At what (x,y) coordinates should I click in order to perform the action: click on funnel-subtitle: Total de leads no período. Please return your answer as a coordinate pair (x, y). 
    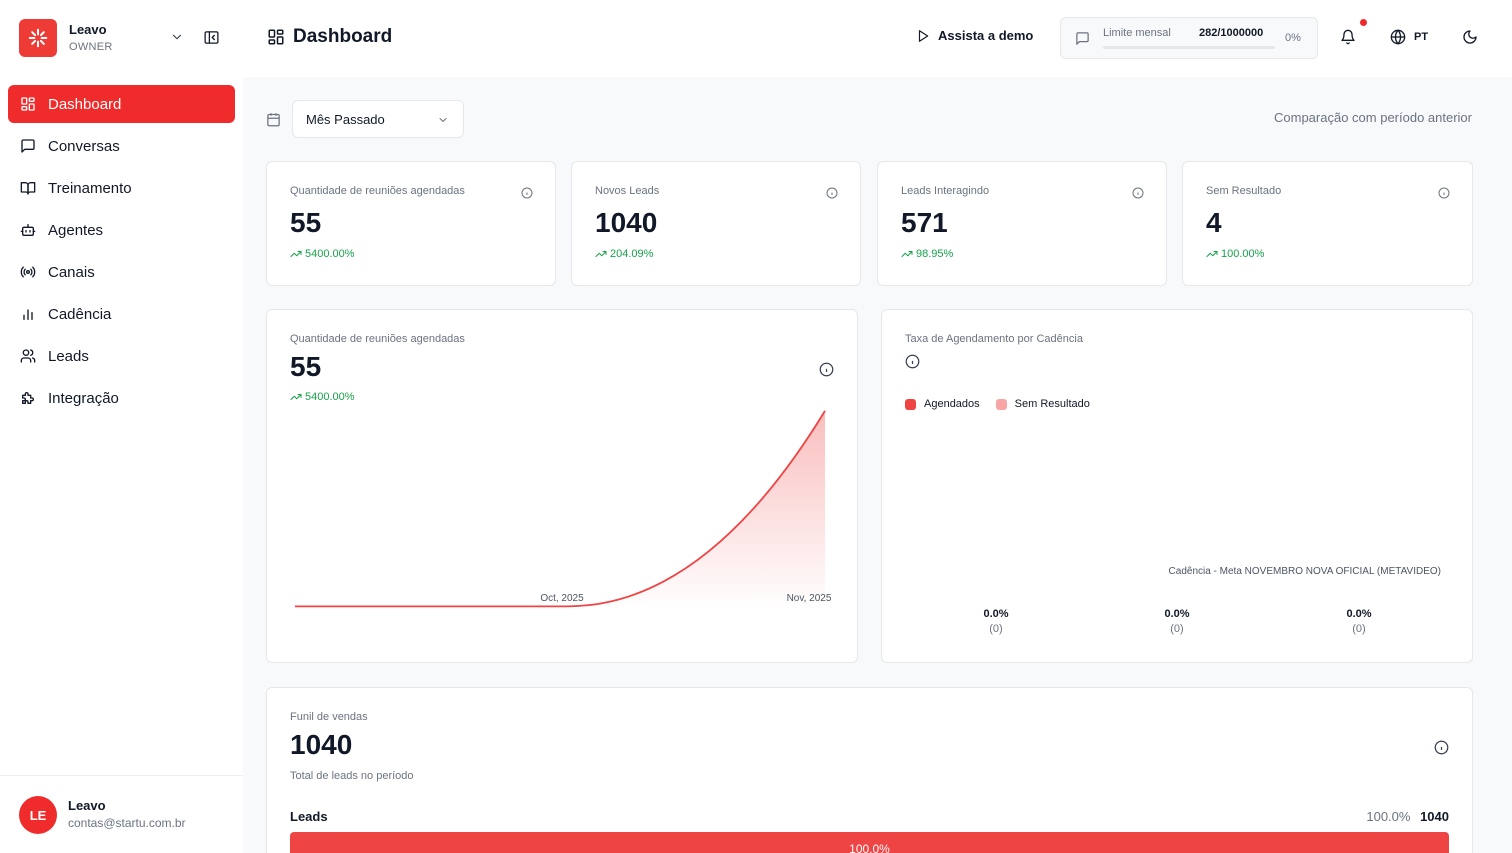
    Looking at the image, I should click on (352, 776).